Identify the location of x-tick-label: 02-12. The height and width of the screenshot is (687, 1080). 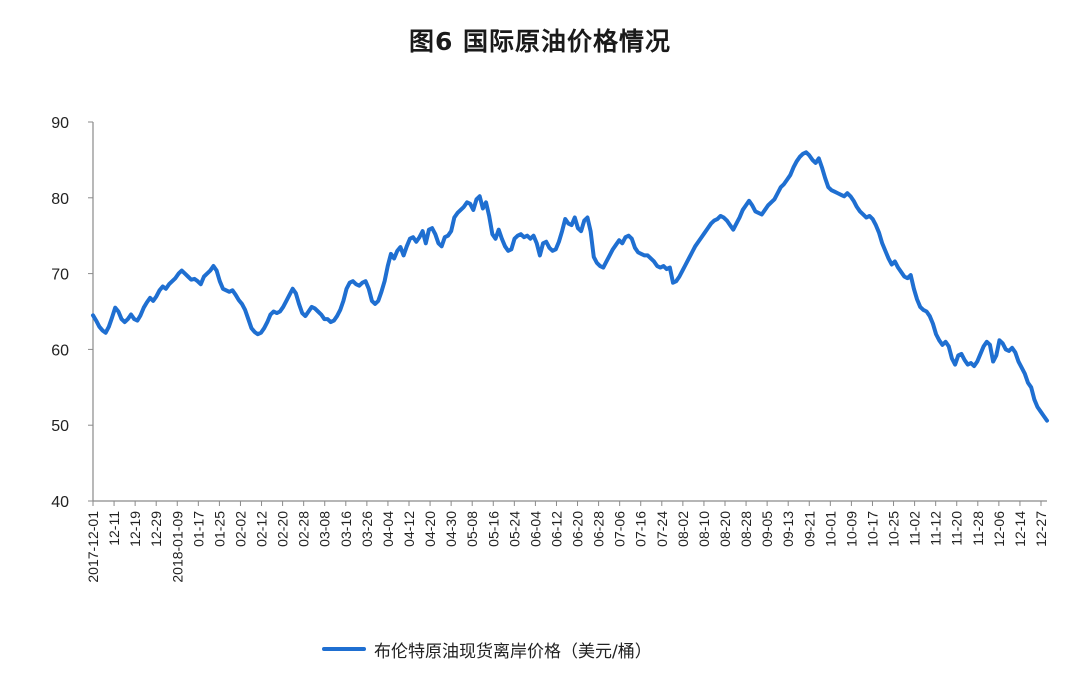
(262, 529).